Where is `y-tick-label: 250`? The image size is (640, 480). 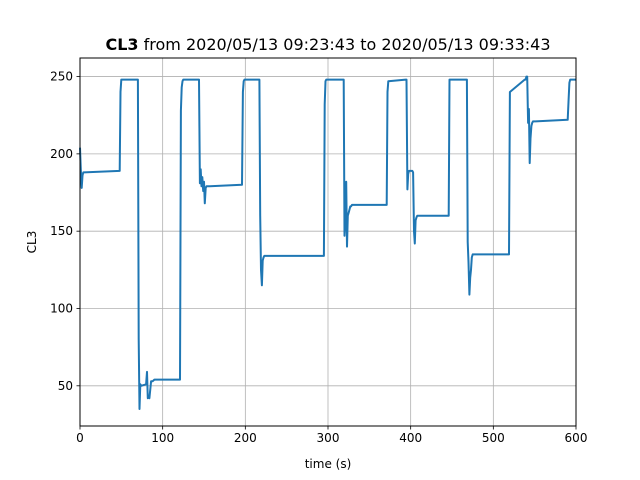 y-tick-label: 250 is located at coordinates (61, 77).